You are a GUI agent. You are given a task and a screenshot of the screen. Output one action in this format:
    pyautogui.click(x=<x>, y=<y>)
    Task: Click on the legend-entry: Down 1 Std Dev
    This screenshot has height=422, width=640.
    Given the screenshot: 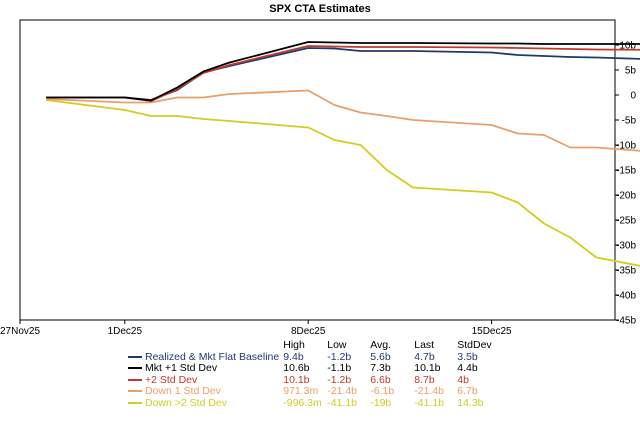 What is the action you would take?
    pyautogui.click(x=205, y=391)
    